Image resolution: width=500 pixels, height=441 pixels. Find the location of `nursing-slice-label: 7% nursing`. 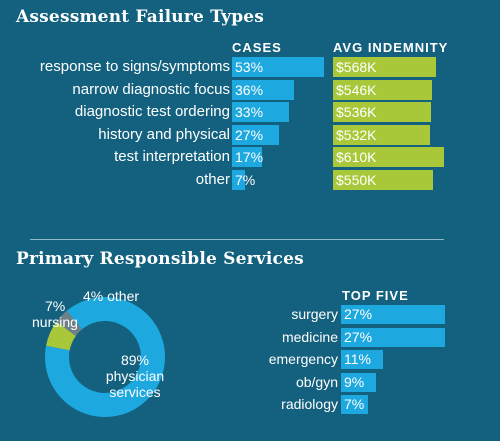

nursing-slice-label: 7% nursing is located at coordinates (55, 314).